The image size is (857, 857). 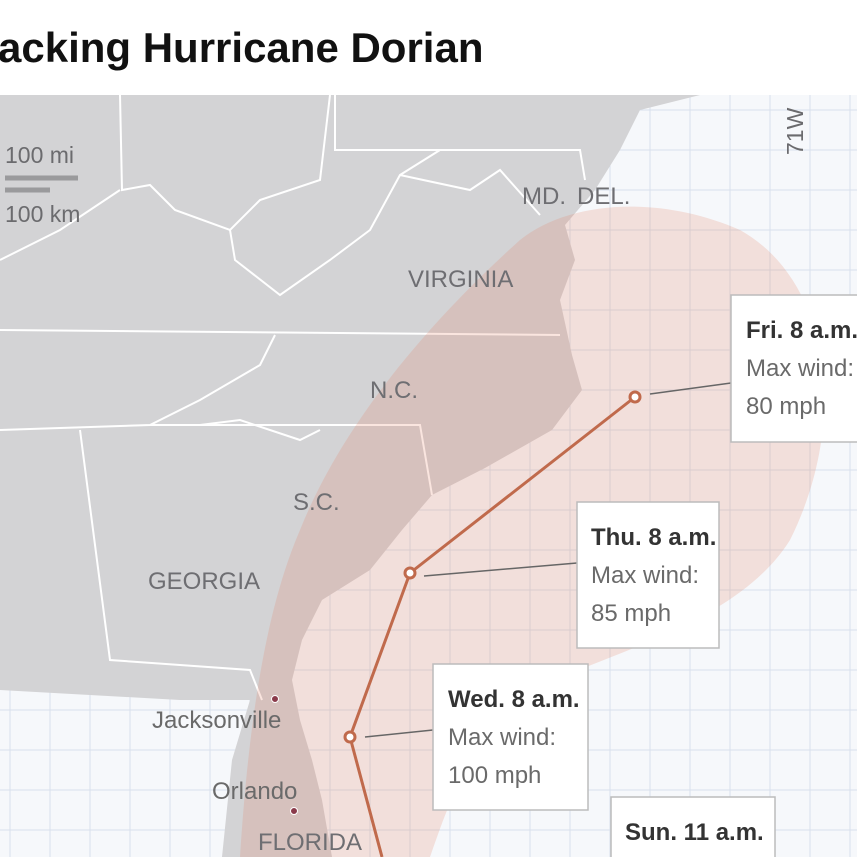 I want to click on callout-time: Sun. 11 a.m., so click(x=694, y=832).